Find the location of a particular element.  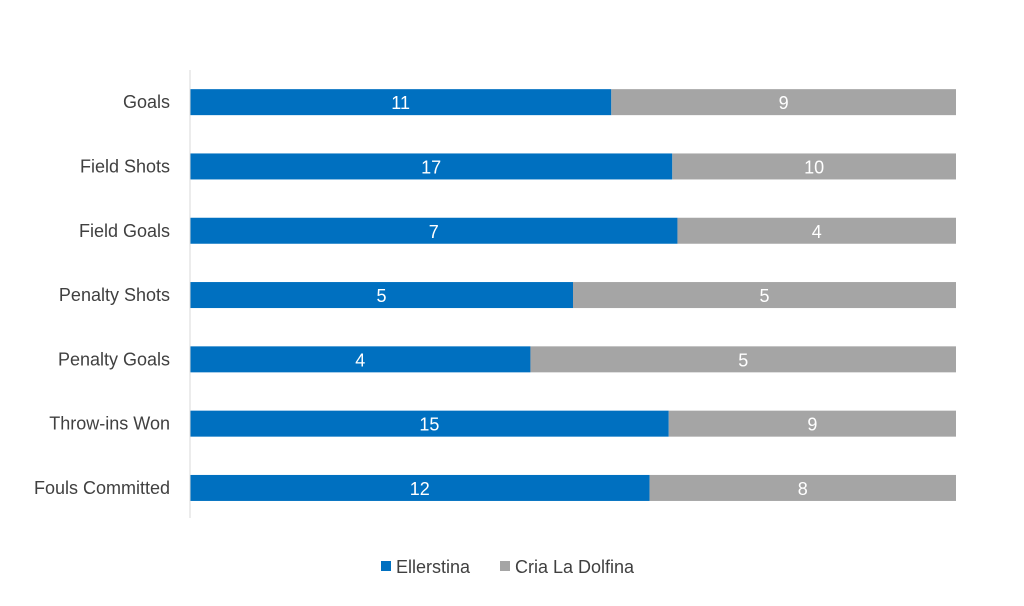

legend-label: Cria La Dolfina is located at coordinates (575, 567).